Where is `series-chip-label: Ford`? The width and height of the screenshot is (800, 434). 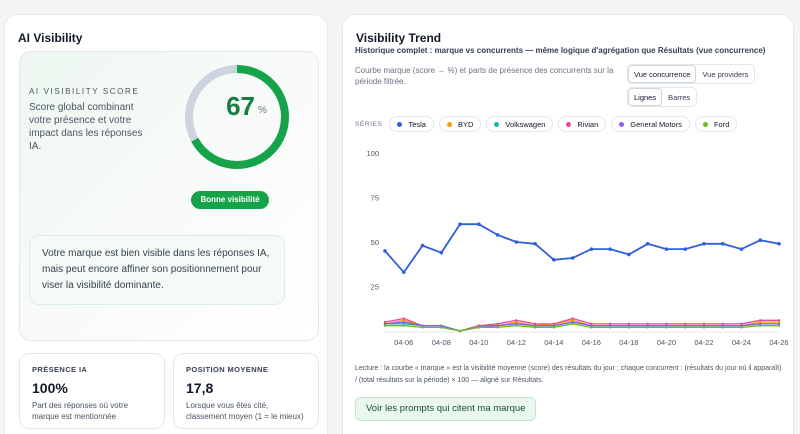
series-chip-label: Ford is located at coordinates (721, 124).